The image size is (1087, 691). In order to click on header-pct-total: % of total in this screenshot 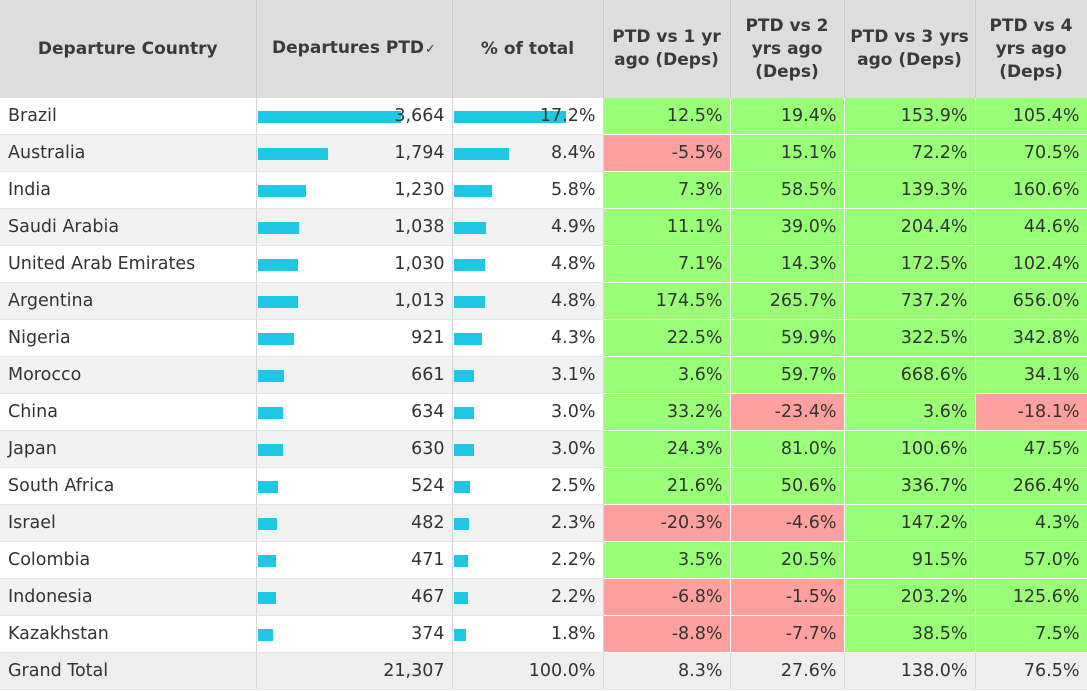, I will do `click(528, 49)`.